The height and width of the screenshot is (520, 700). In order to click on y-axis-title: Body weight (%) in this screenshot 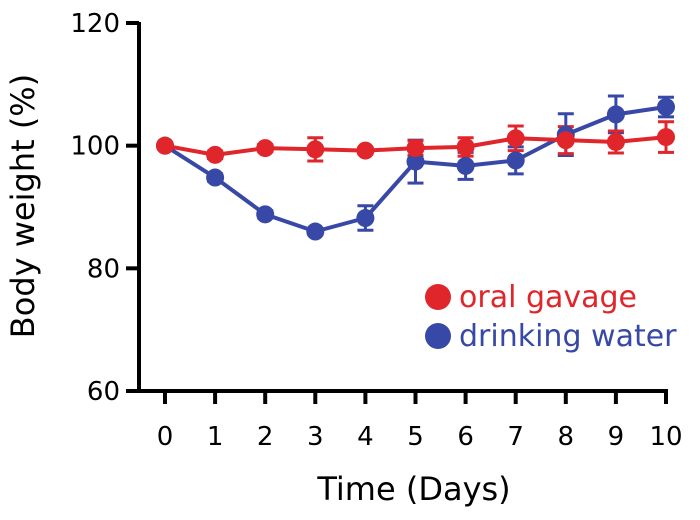, I will do `click(23, 206)`.